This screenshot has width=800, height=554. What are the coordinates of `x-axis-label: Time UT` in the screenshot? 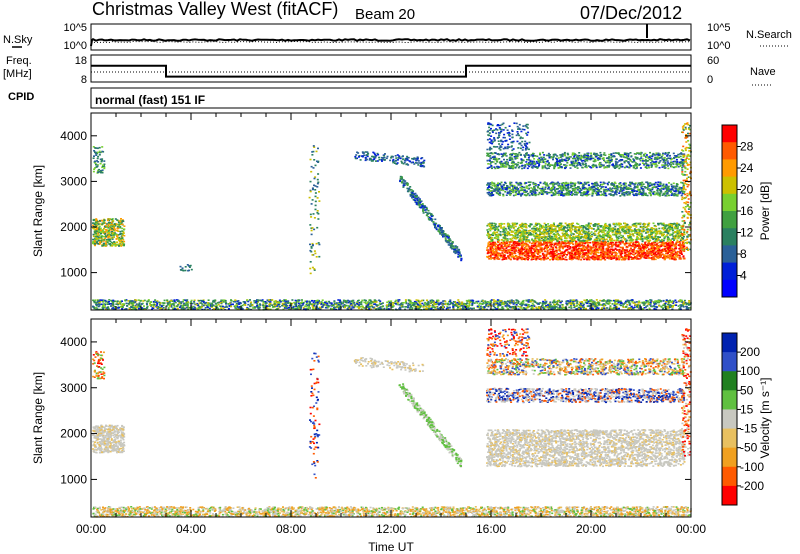 It's located at (391, 547).